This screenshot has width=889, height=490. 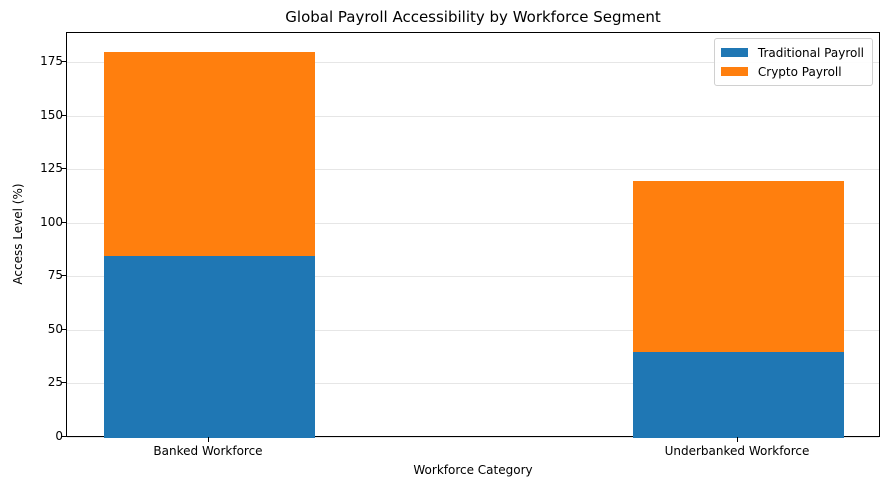 What do you see at coordinates (51, 114) in the screenshot?
I see `y-tick-label: 150` at bounding box center [51, 114].